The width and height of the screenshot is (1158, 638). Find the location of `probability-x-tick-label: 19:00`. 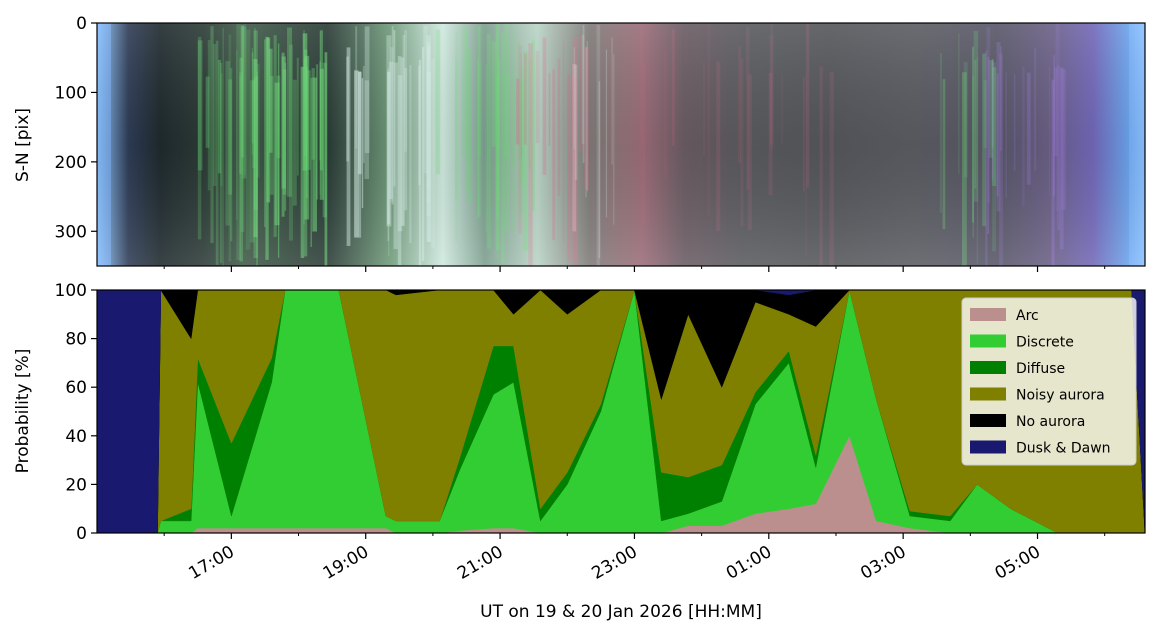

probability-x-tick-label: 19:00 is located at coordinates (346, 563).